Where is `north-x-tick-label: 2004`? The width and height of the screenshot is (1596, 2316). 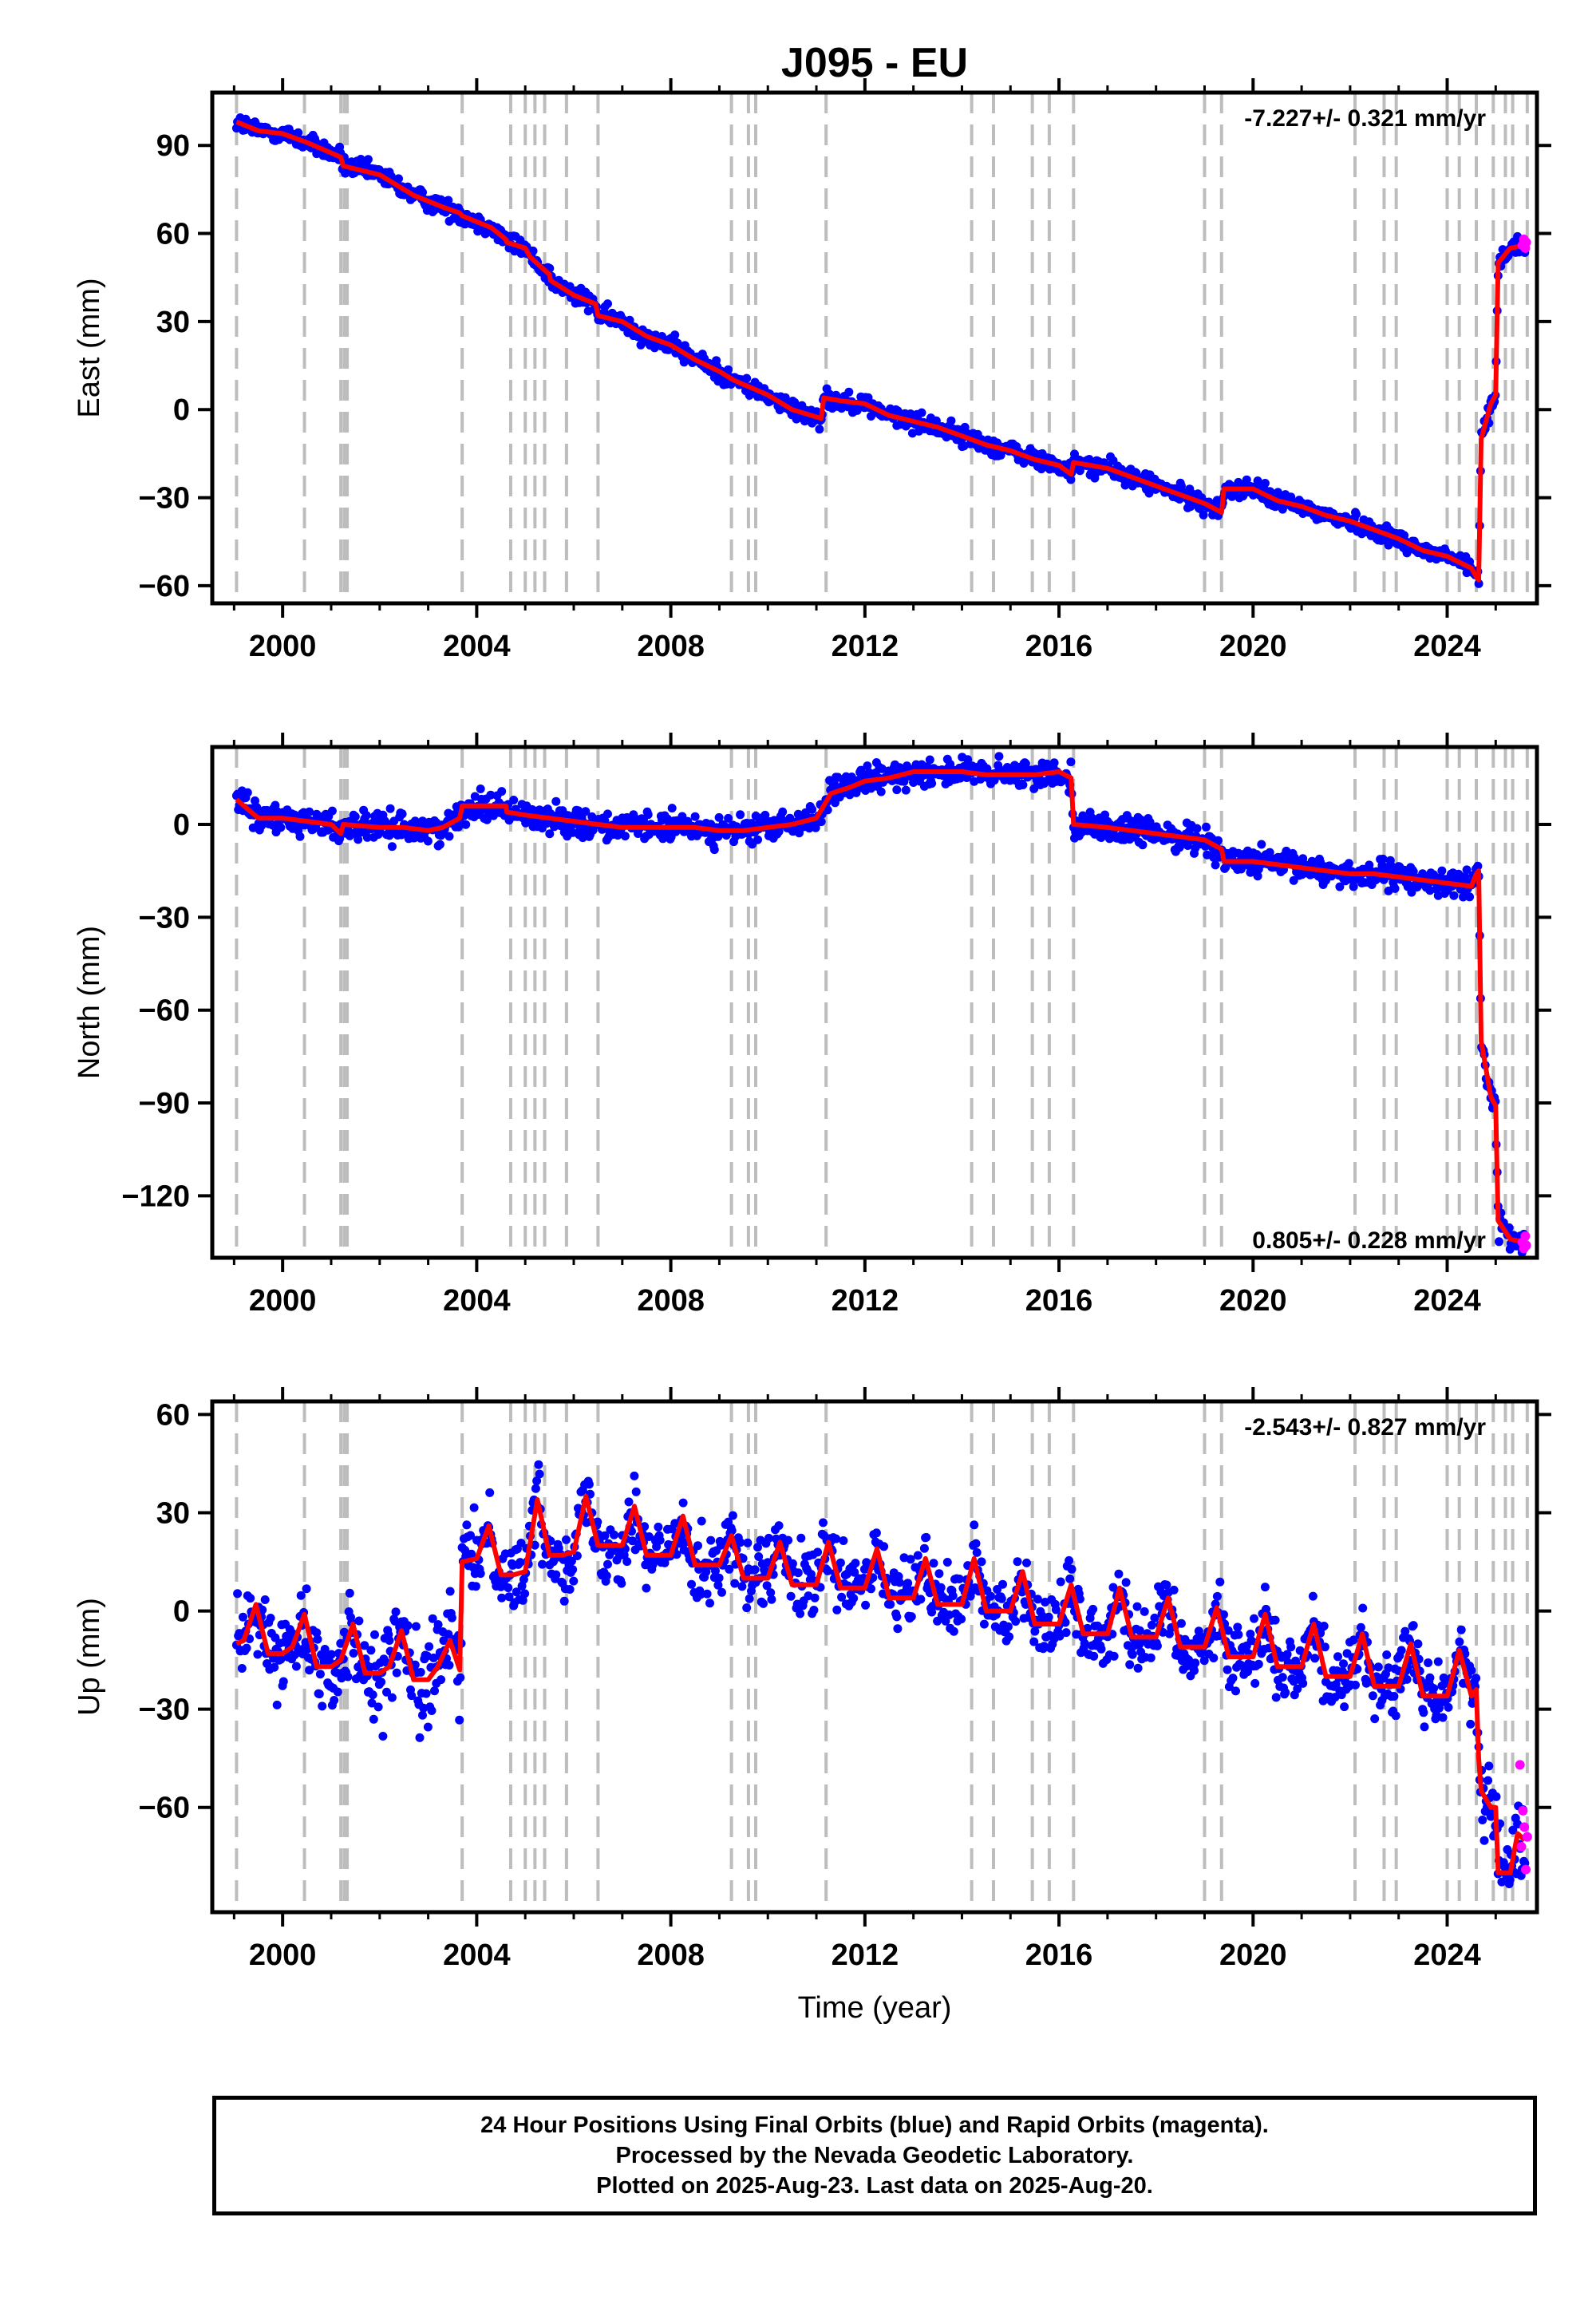 north-x-tick-label: 2004 is located at coordinates (477, 1301).